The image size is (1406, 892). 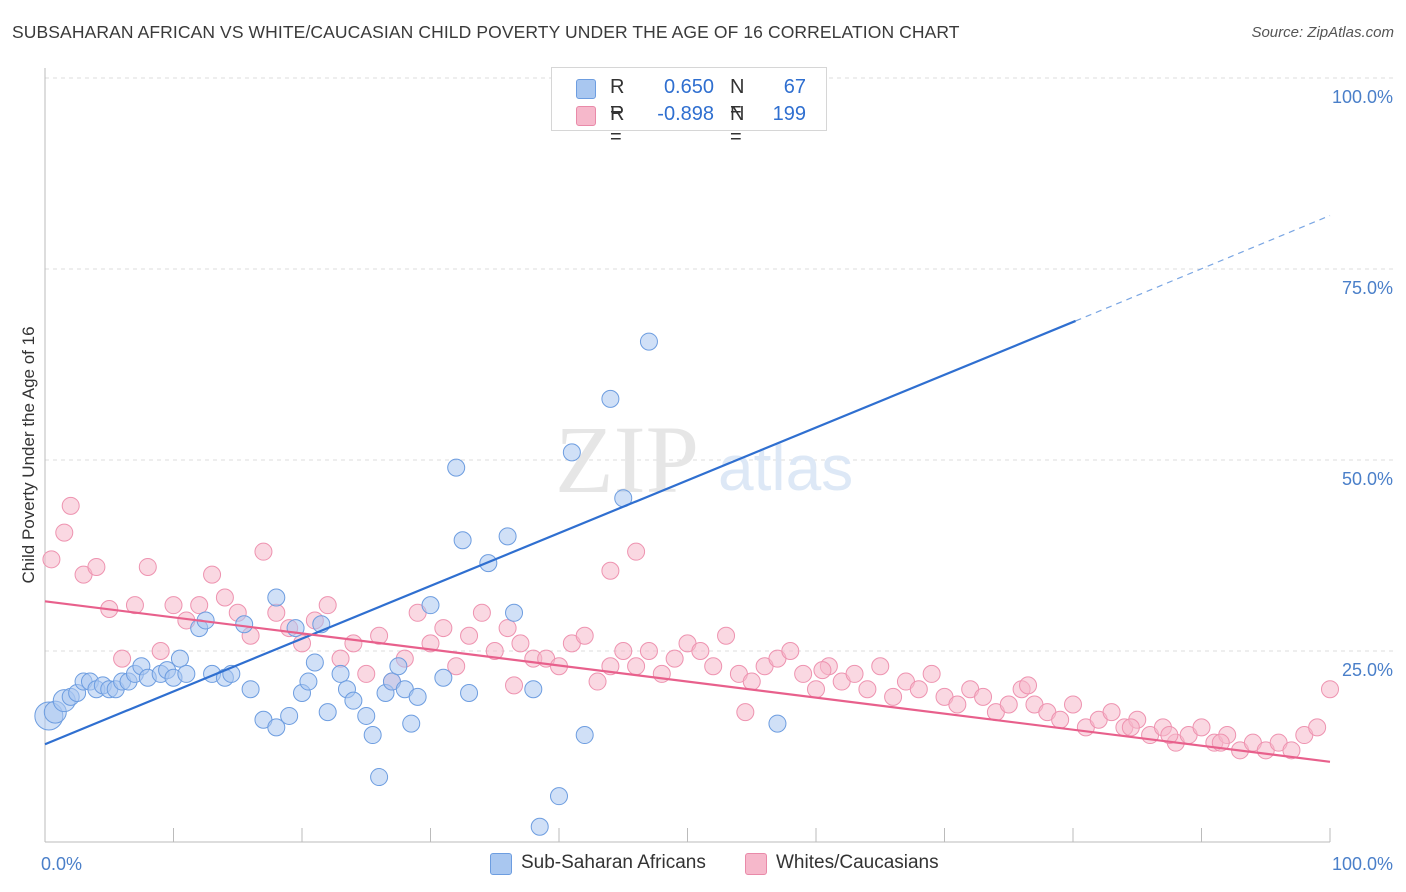 I want to click on source-label: Source: ZipAtlas.com, so click(x=1322, y=32).